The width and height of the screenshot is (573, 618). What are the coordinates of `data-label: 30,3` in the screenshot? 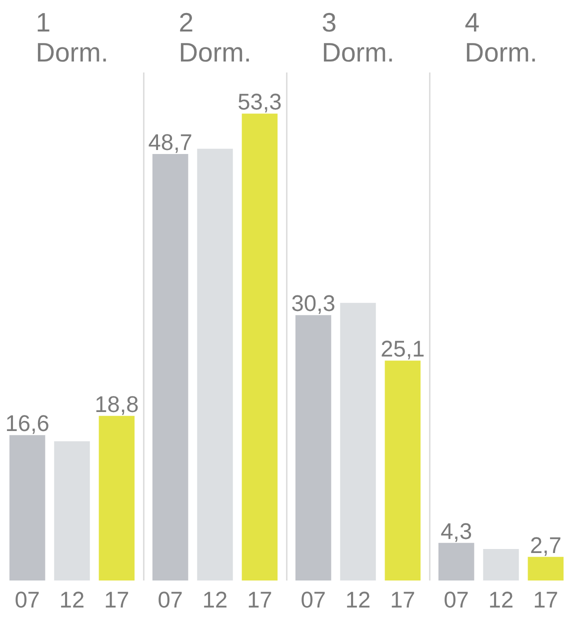 It's located at (313, 303).